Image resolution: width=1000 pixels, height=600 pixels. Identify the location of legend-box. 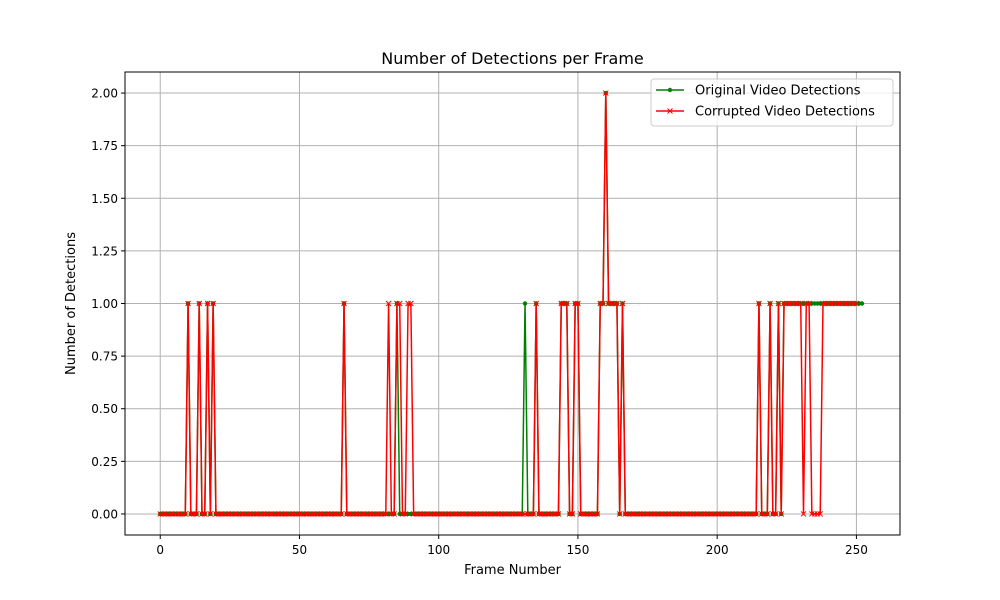
(772, 102).